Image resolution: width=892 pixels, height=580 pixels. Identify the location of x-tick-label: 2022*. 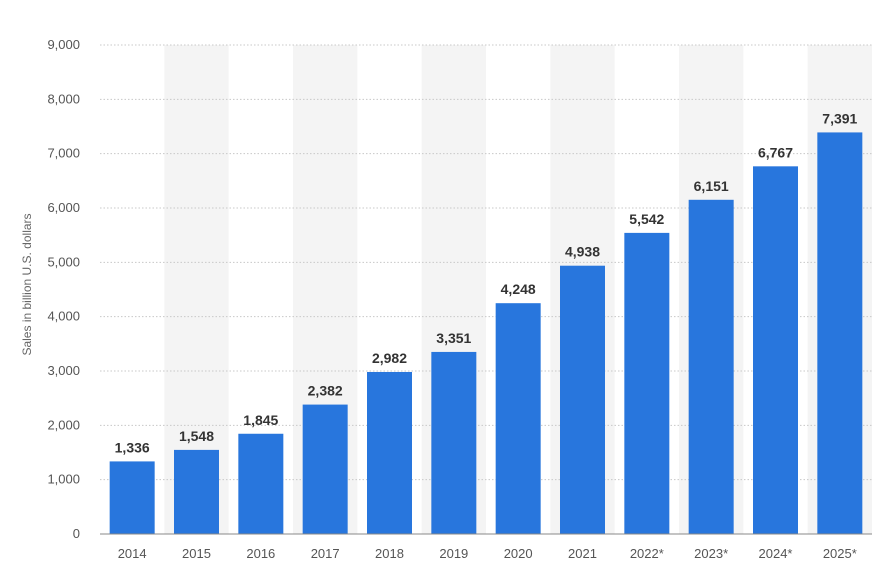
(647, 553).